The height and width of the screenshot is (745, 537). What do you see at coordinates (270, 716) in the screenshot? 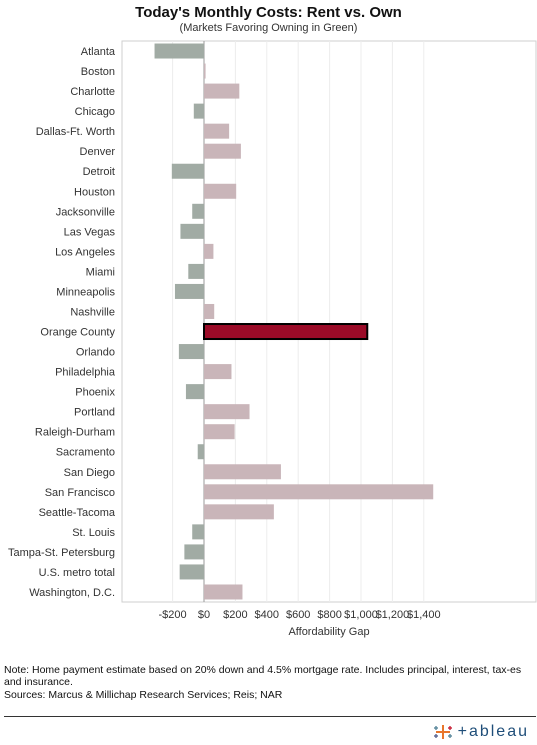
I see `footer-divider` at bounding box center [270, 716].